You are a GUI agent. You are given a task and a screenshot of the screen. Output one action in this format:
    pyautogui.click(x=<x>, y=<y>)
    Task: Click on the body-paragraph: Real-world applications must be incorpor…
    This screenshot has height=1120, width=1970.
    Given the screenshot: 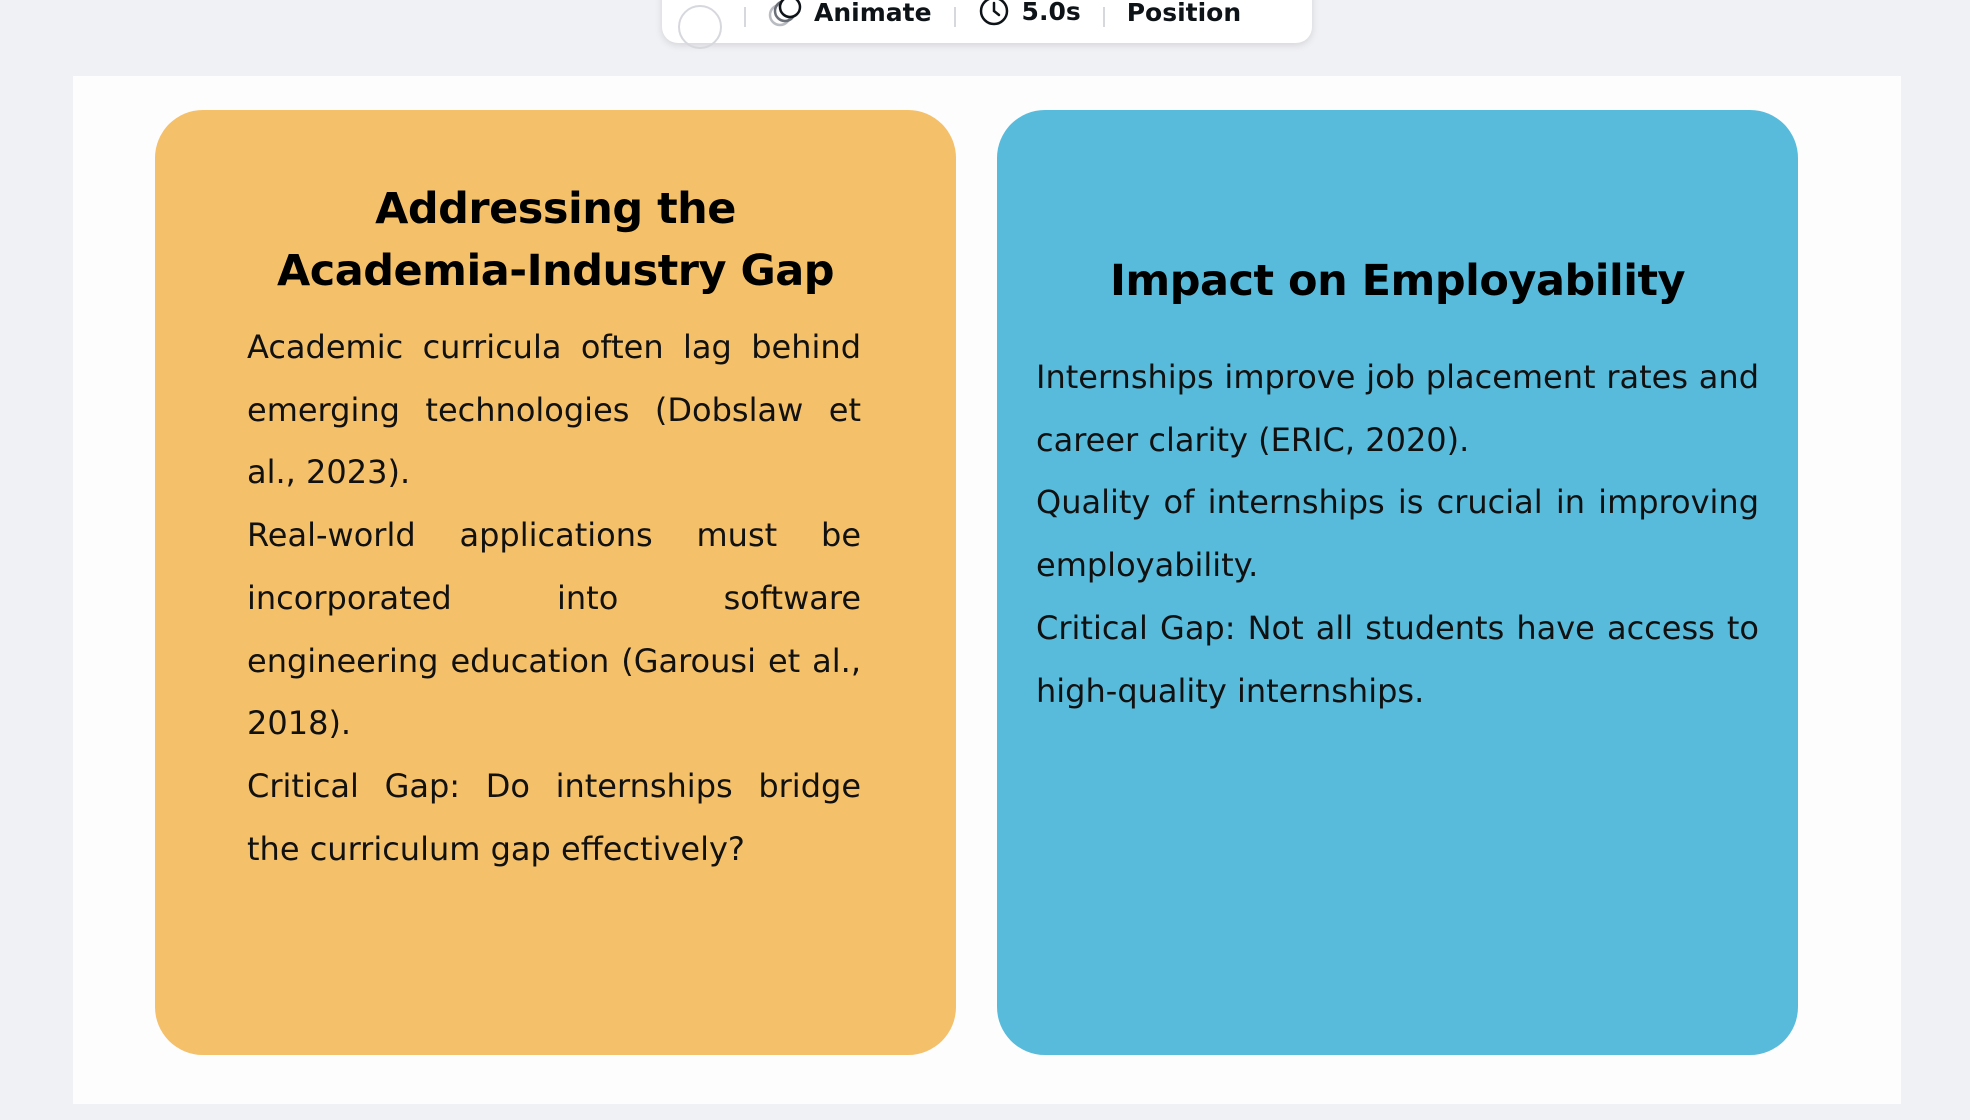 What is the action you would take?
    pyautogui.click(x=554, y=629)
    